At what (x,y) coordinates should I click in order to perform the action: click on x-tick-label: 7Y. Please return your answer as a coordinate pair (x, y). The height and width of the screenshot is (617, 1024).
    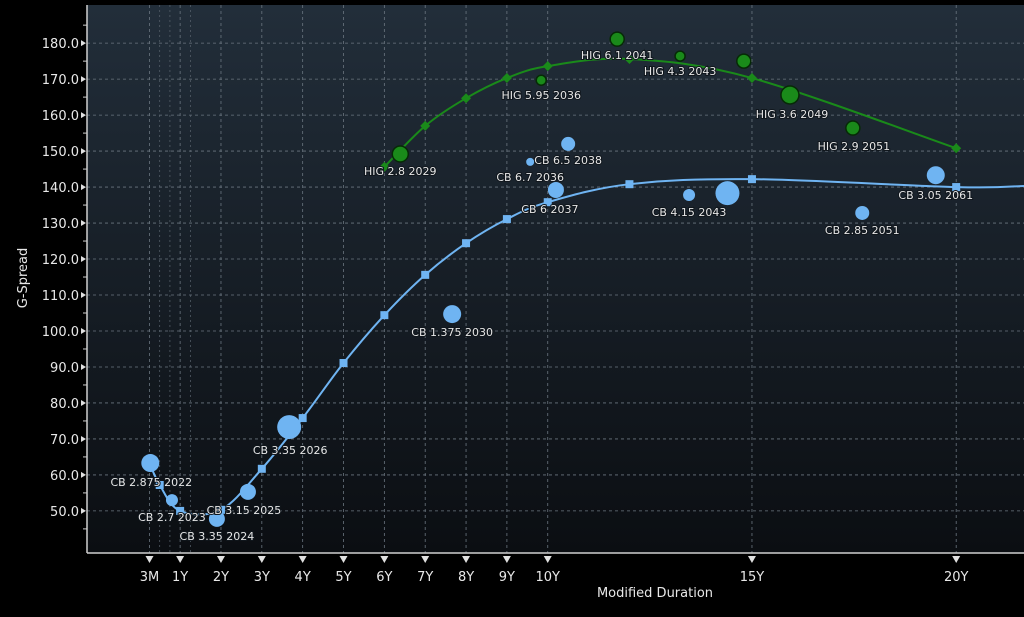
    Looking at the image, I should click on (425, 577).